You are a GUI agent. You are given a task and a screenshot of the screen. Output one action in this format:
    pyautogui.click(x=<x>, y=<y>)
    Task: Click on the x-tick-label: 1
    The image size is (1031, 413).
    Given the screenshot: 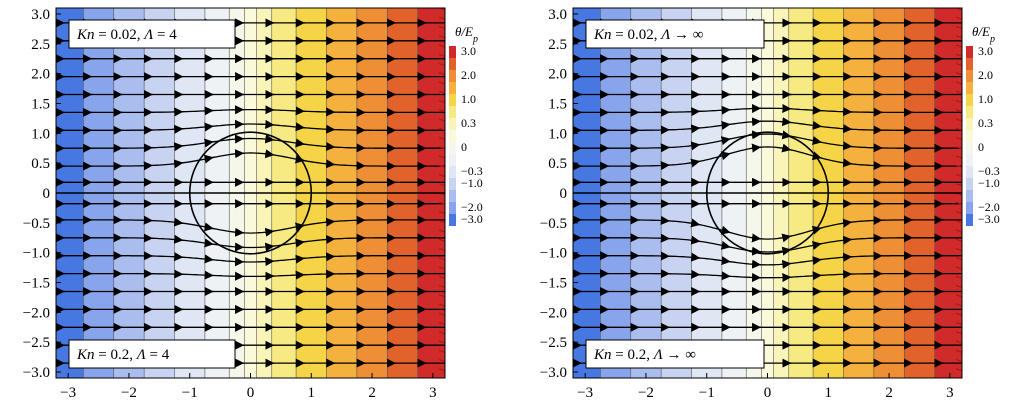 What is the action you would take?
    pyautogui.click(x=312, y=393)
    